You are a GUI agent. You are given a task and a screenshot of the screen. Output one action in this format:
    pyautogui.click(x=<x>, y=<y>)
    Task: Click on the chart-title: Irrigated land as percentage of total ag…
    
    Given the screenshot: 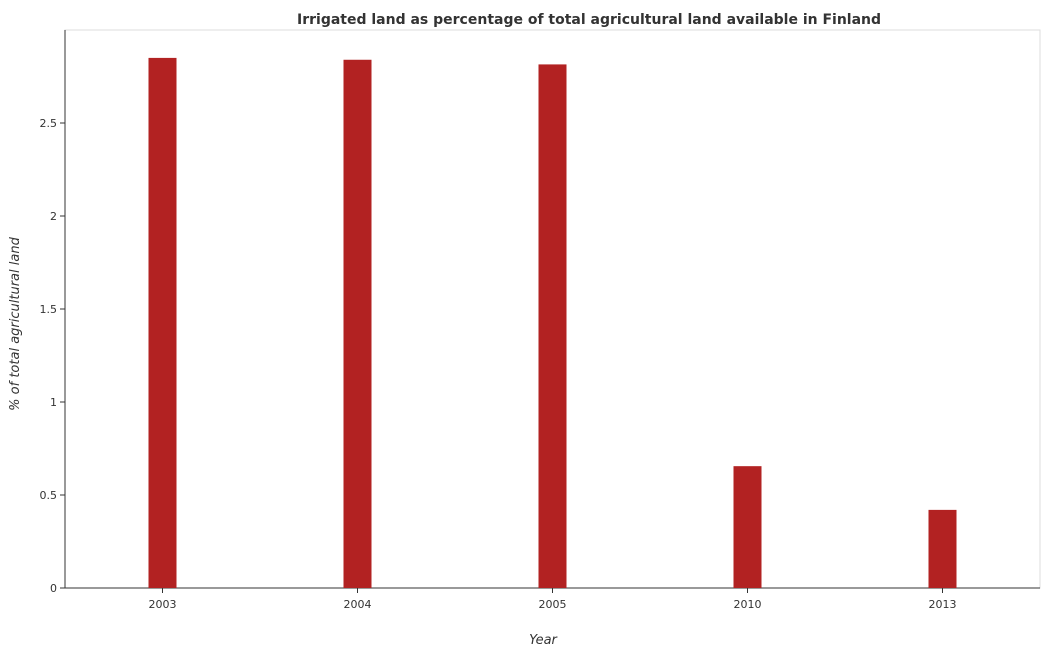 What is the action you would take?
    pyautogui.click(x=589, y=20)
    